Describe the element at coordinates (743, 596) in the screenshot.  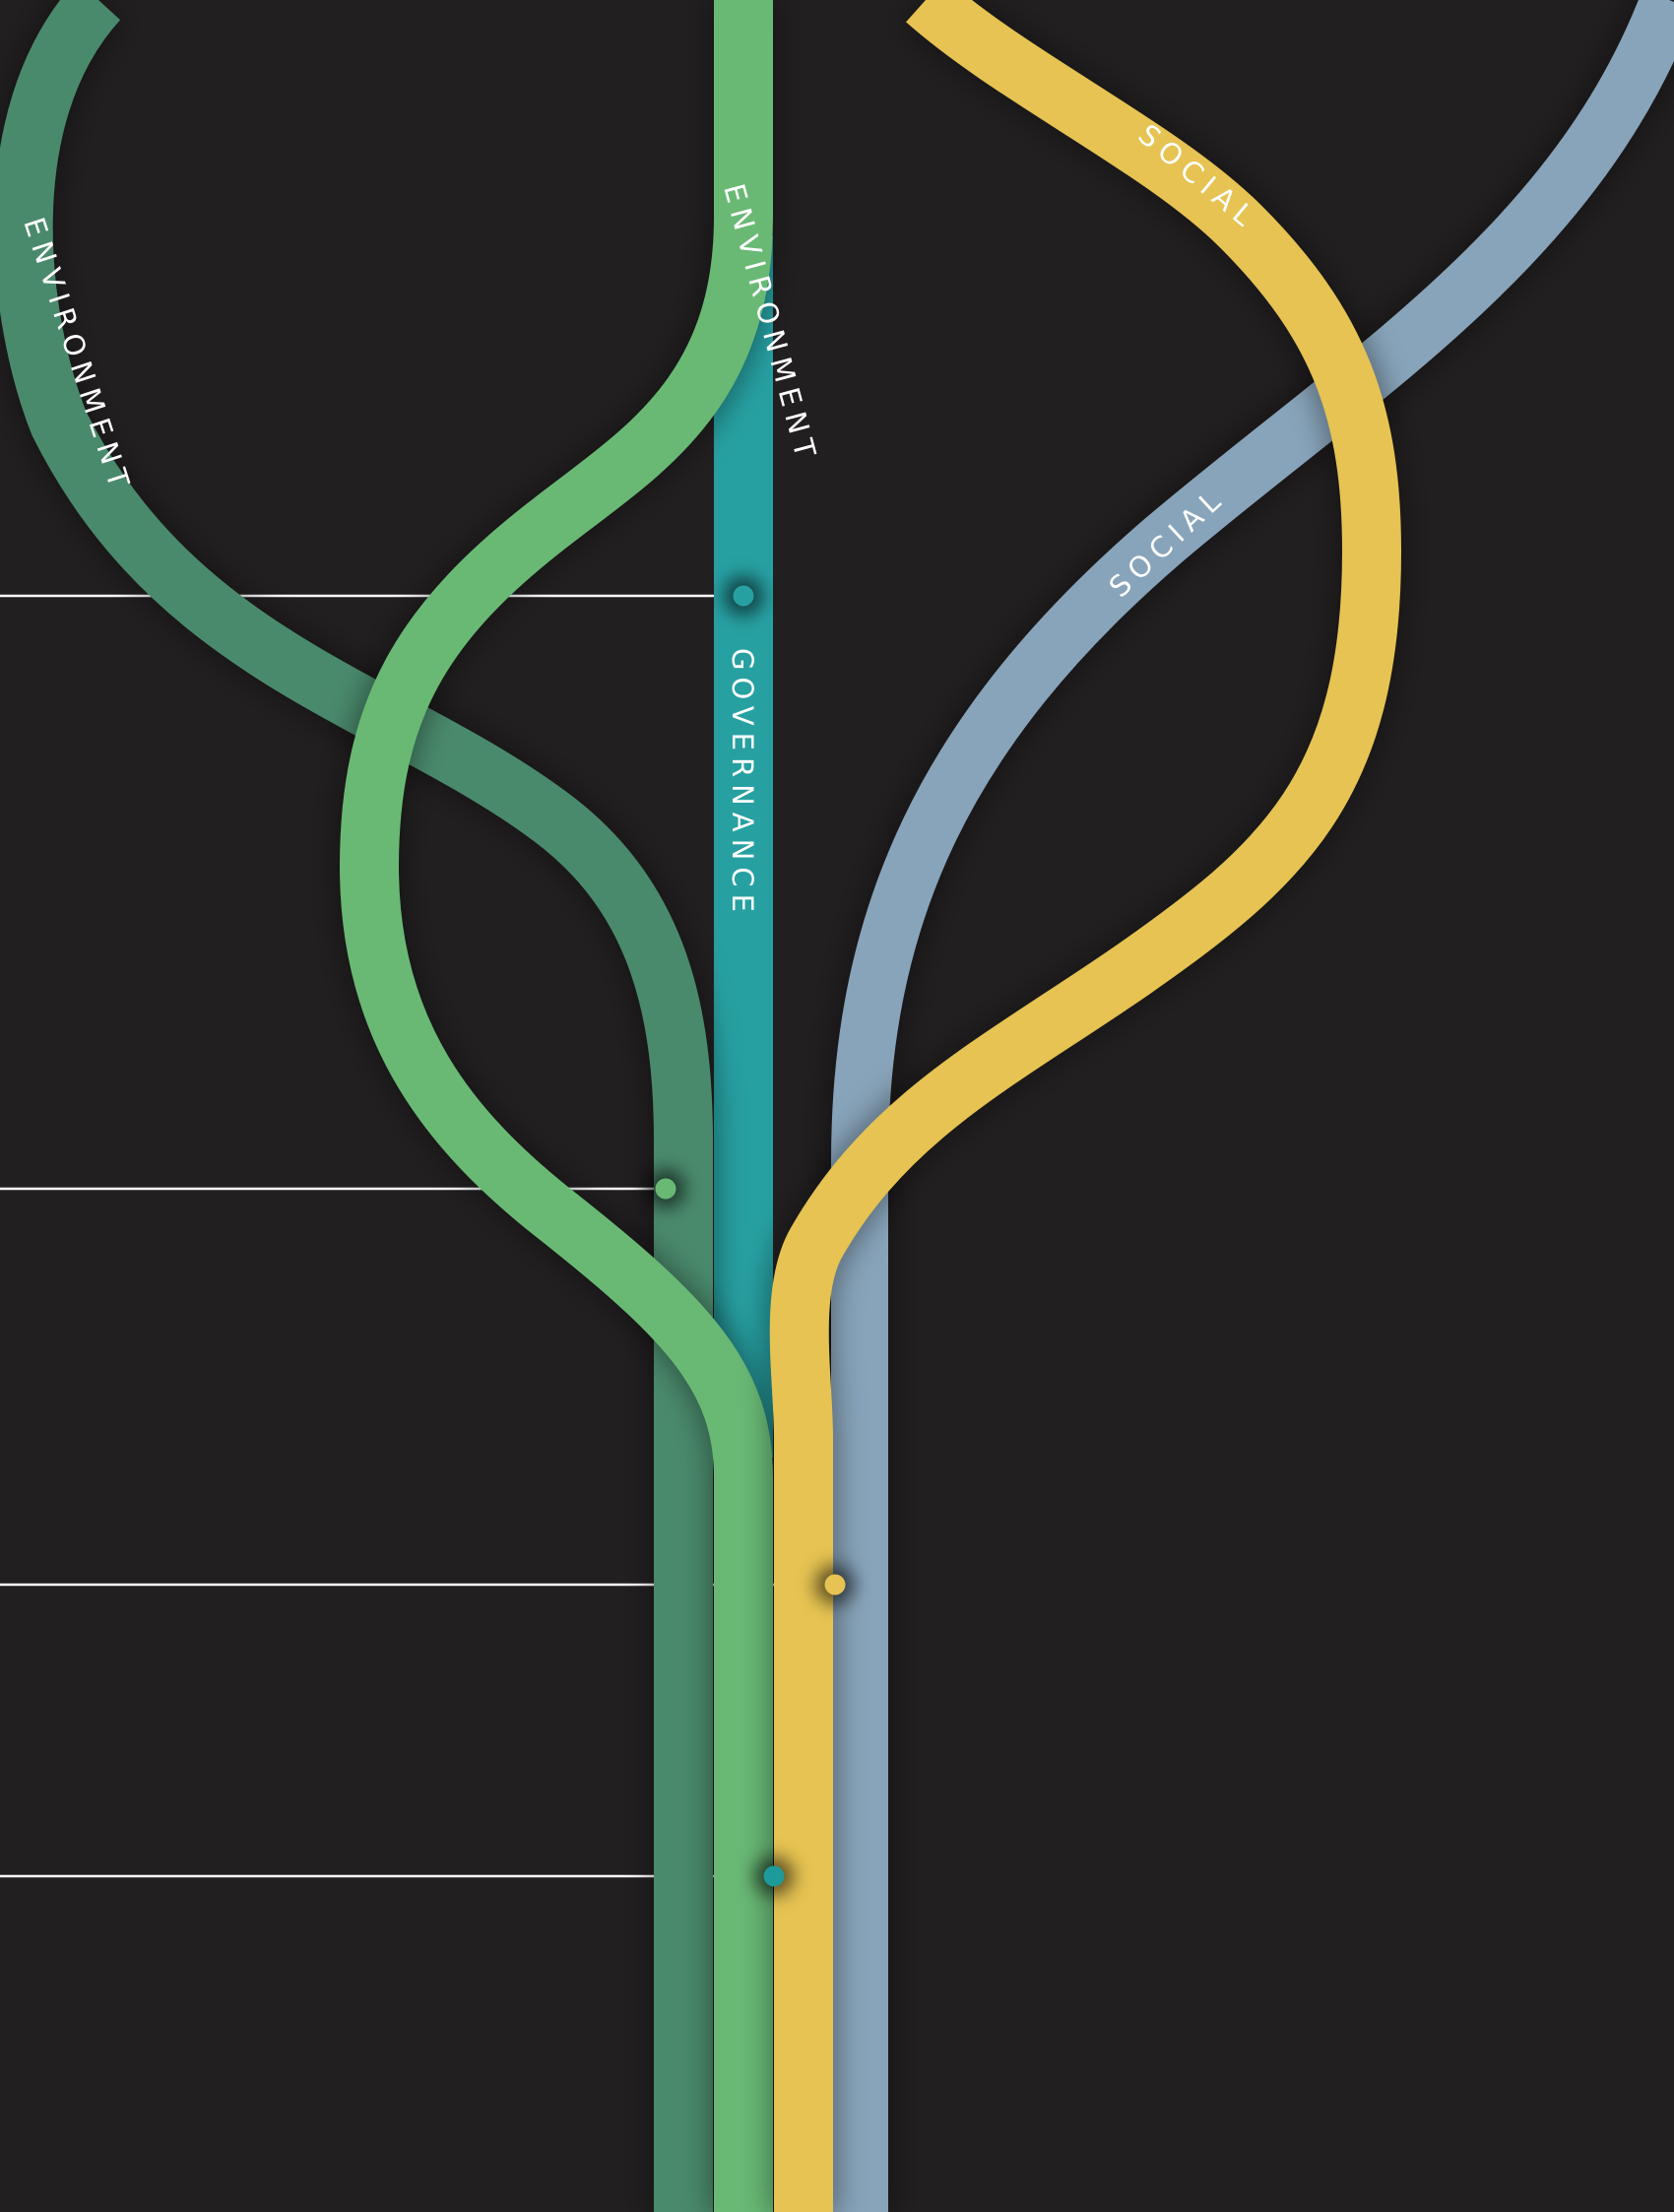
I see `marker-governance` at that location.